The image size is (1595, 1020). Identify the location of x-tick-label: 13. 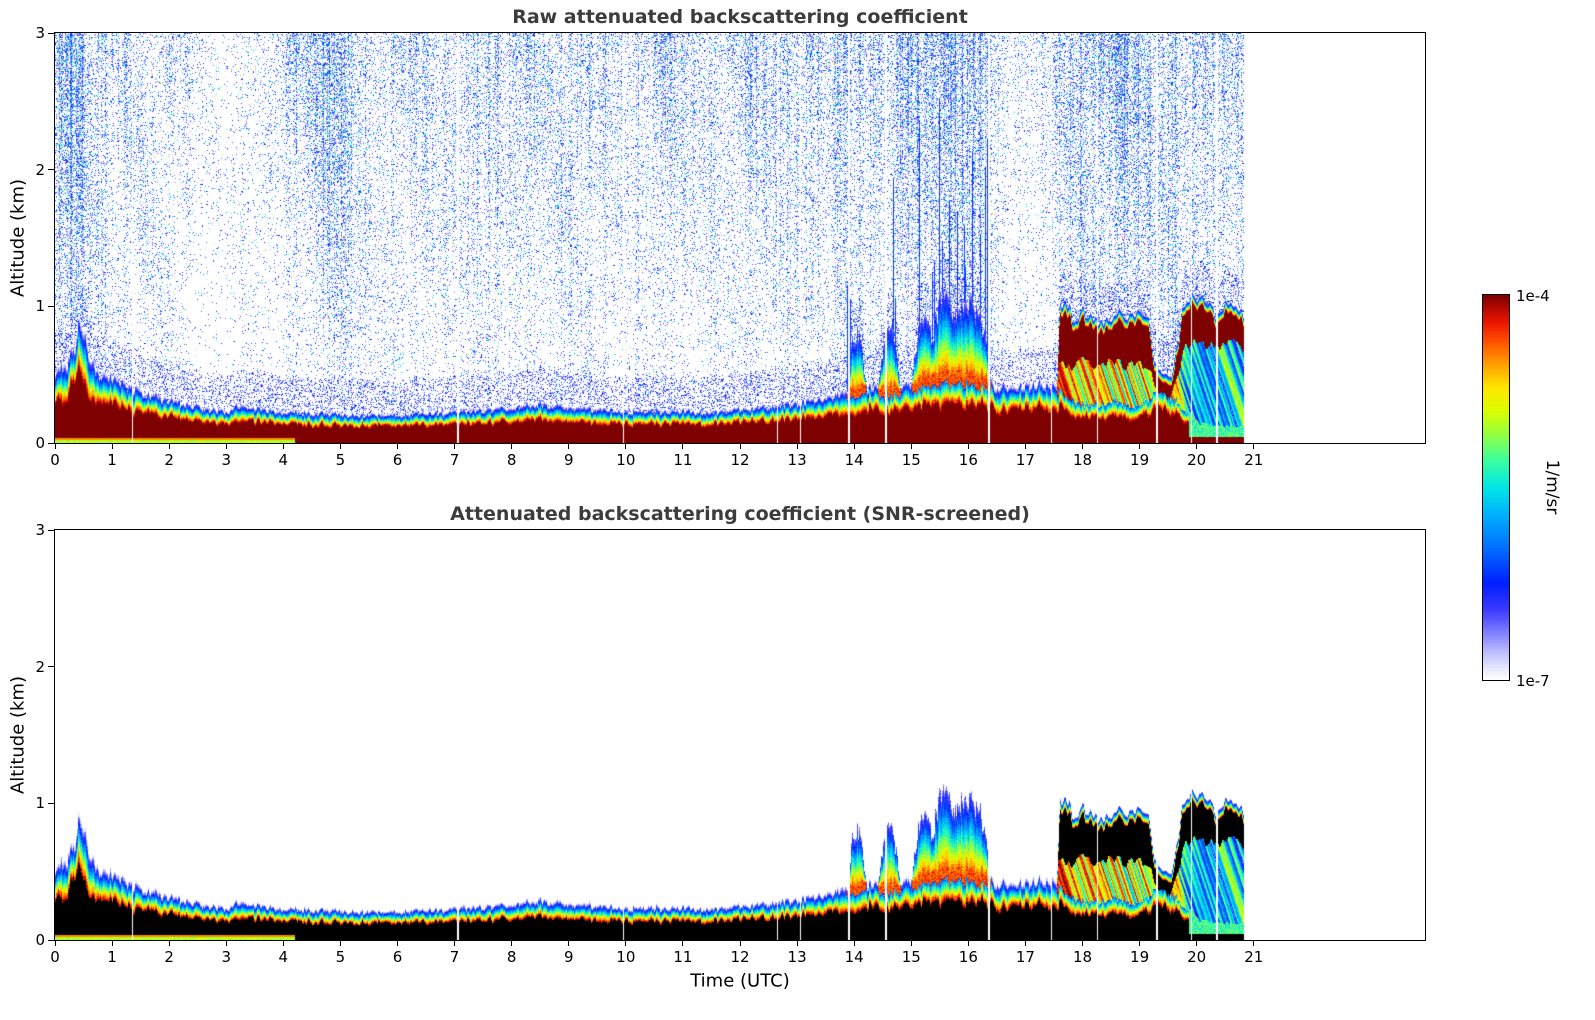
(797, 957).